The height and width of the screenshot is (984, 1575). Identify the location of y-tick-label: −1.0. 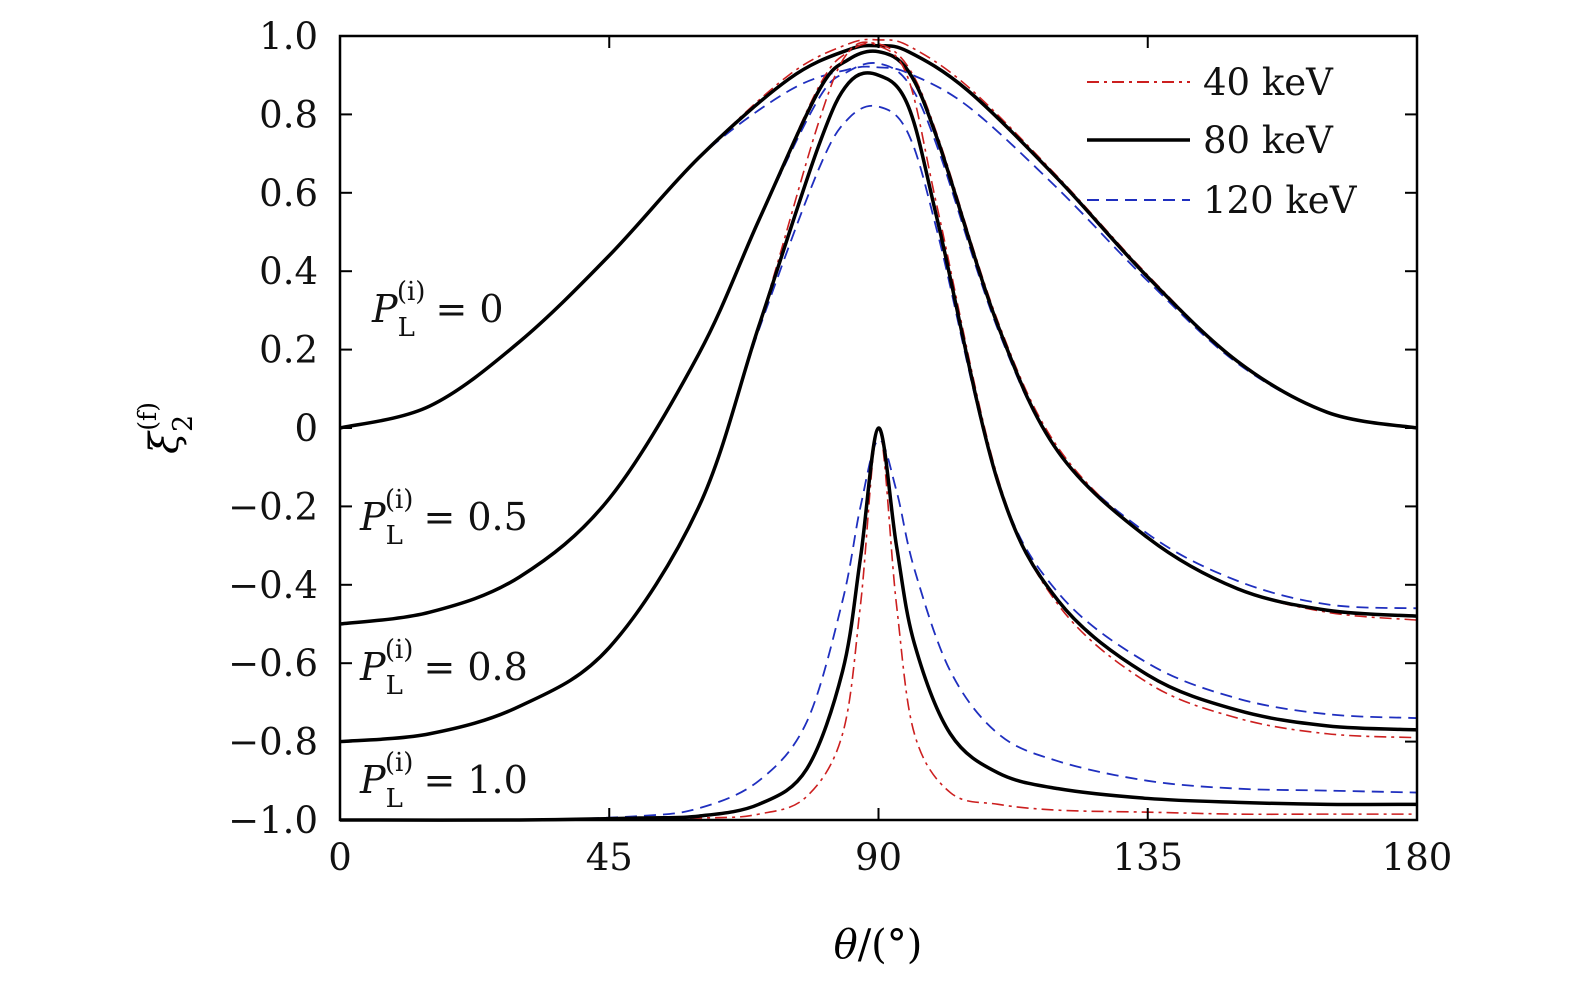
(273, 820).